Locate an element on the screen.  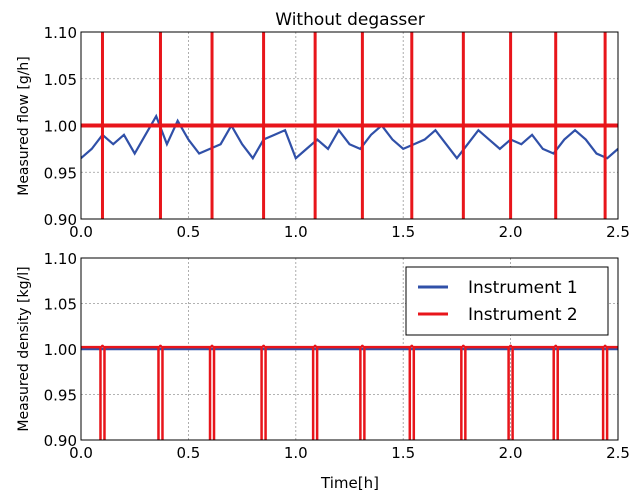
chart-title: Without degasser is located at coordinates (349, 20).